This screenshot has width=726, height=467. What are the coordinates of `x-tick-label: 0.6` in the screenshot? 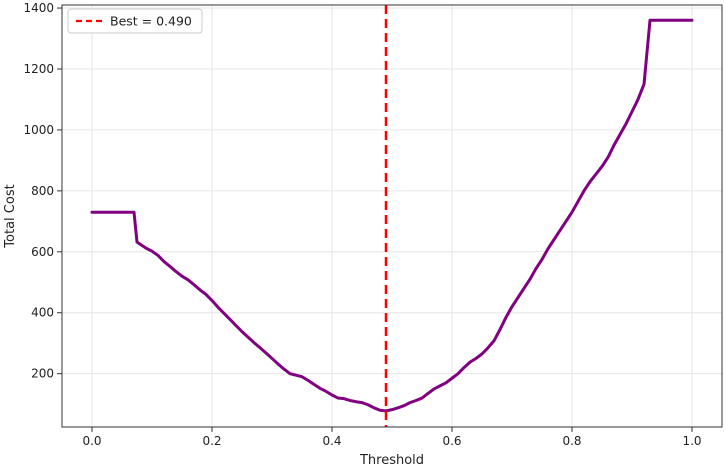 It's located at (451, 441).